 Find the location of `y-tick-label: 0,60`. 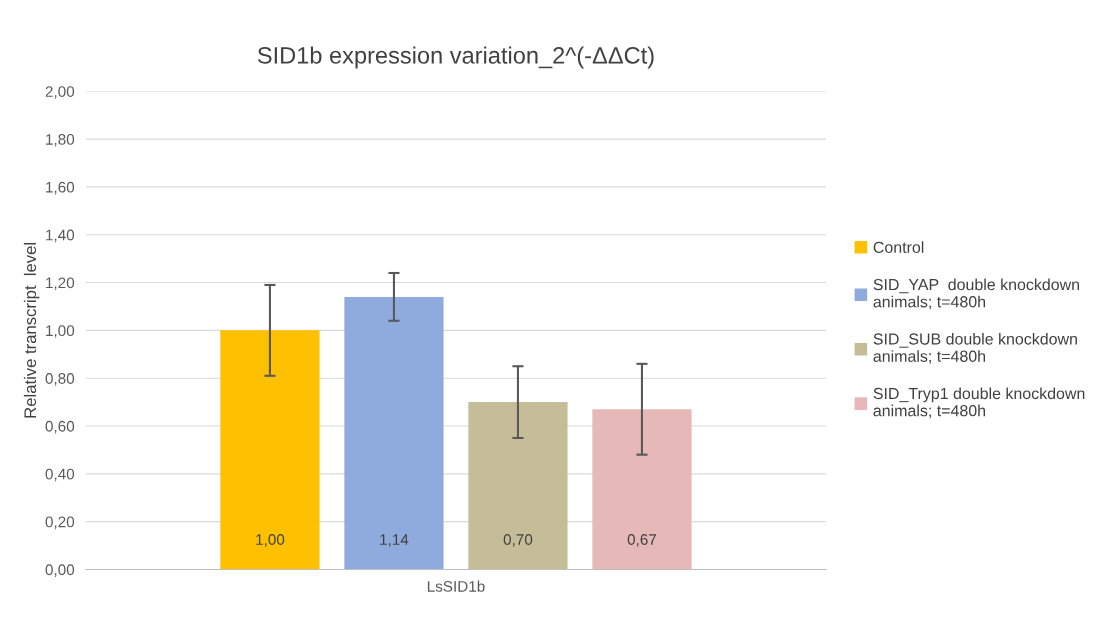

y-tick-label: 0,60 is located at coordinates (60, 427).